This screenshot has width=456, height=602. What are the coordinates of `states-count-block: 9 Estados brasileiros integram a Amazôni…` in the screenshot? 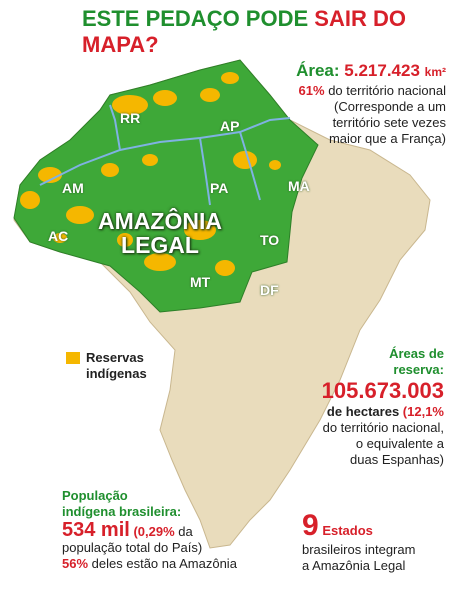 It's located at (377, 542).